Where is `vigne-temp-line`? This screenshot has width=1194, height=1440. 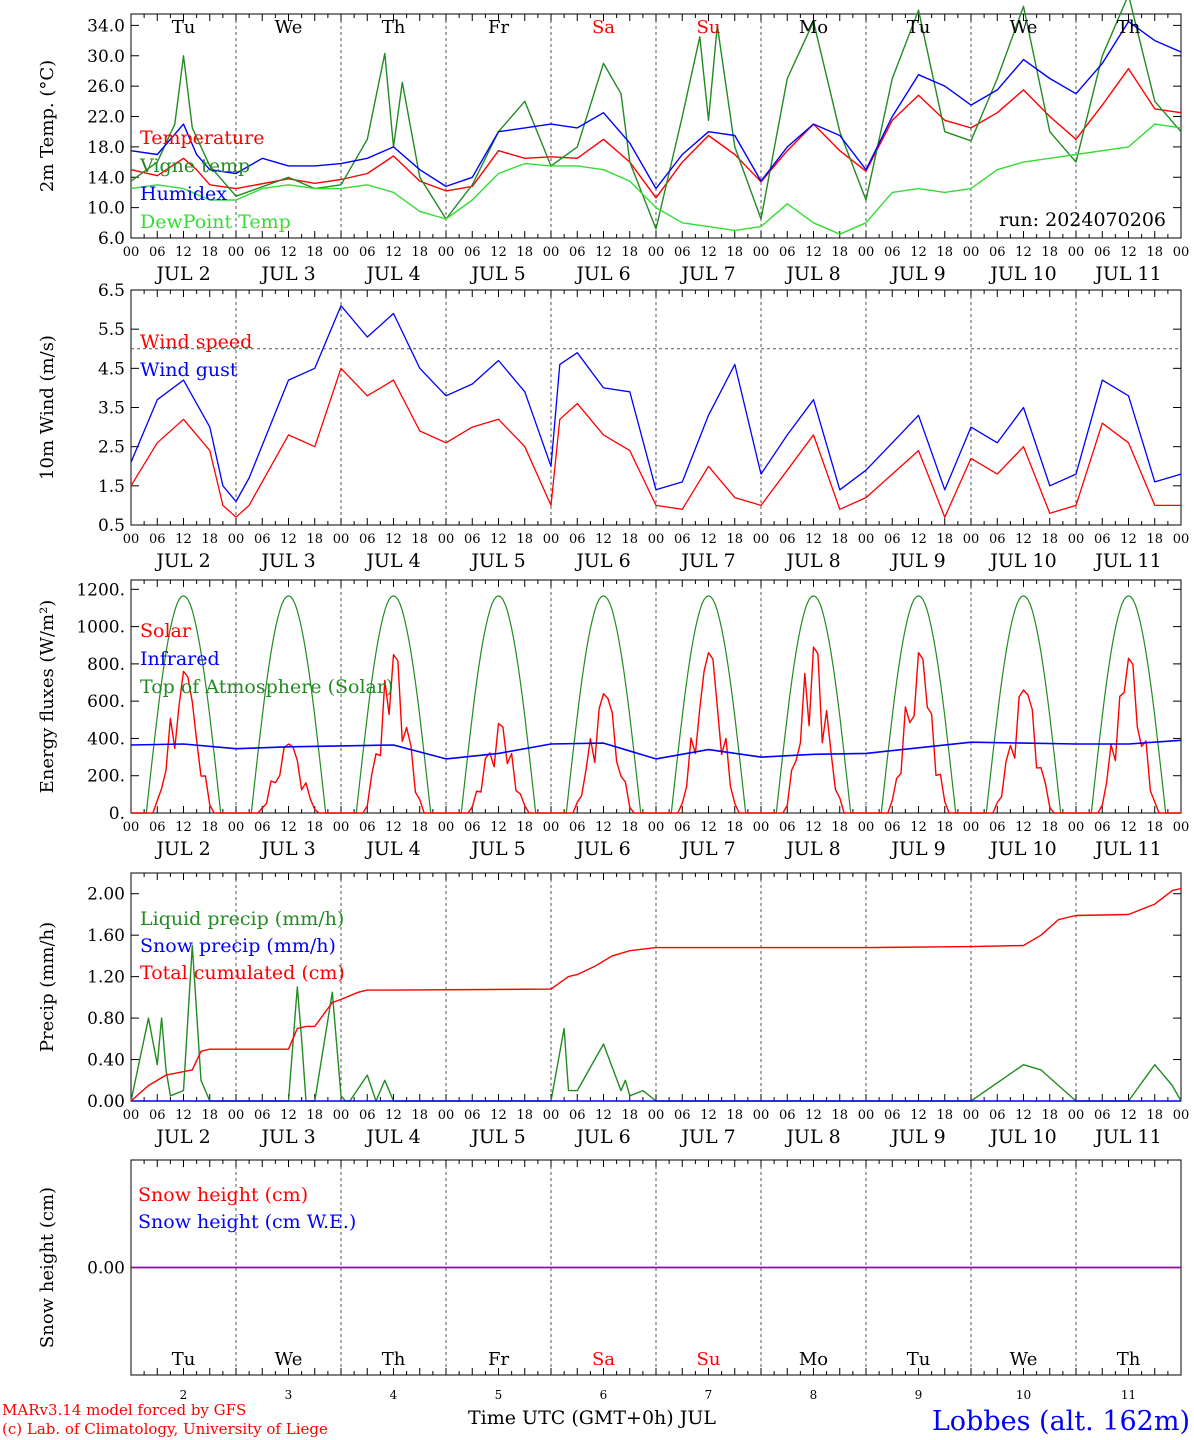
vigne-temp-line is located at coordinates (656, 115).